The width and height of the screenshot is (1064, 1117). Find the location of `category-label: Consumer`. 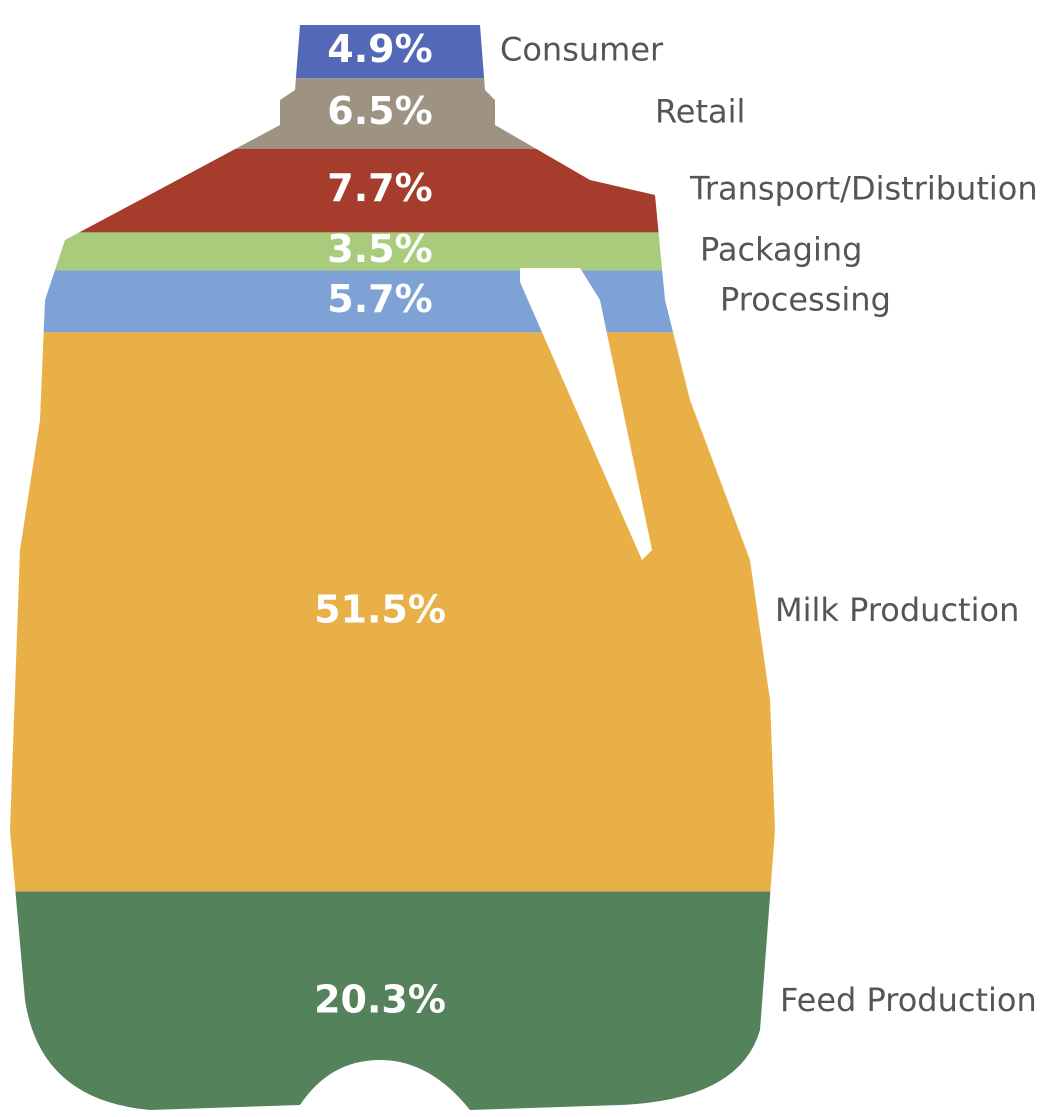

category-label: Consumer is located at coordinates (582, 50).